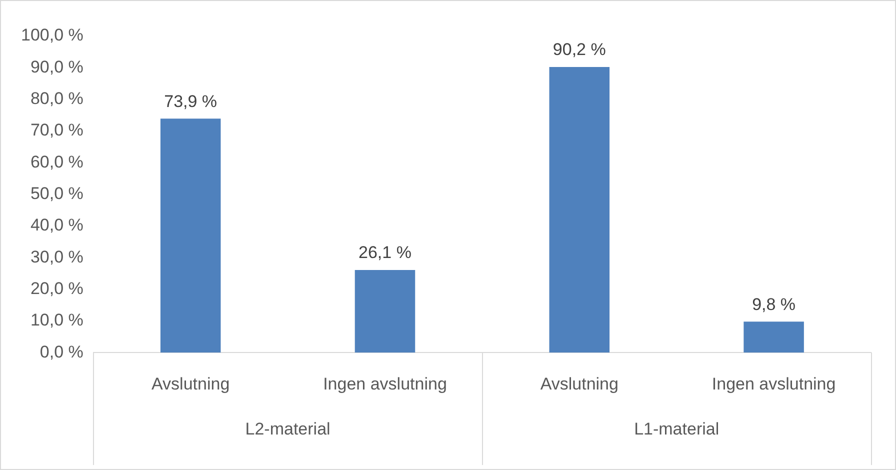 This screenshot has width=896, height=470. Describe the element at coordinates (57, 193) in the screenshot. I see `y-tick-label: 50,0 %` at that location.